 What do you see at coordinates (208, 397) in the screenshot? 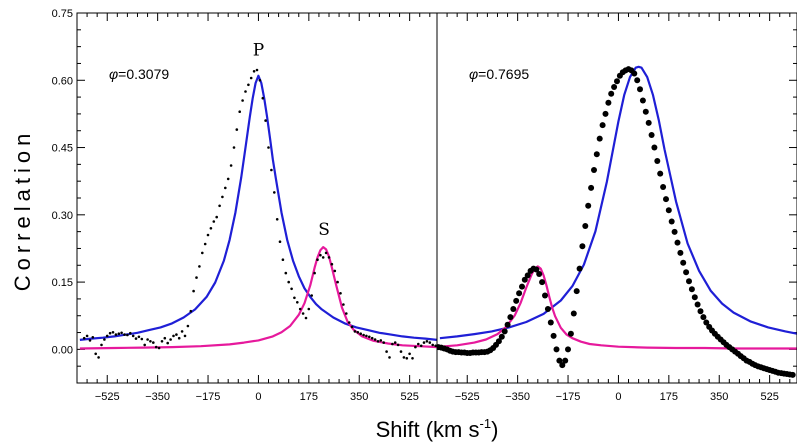
I see `x-tick-label: −175` at bounding box center [208, 397].